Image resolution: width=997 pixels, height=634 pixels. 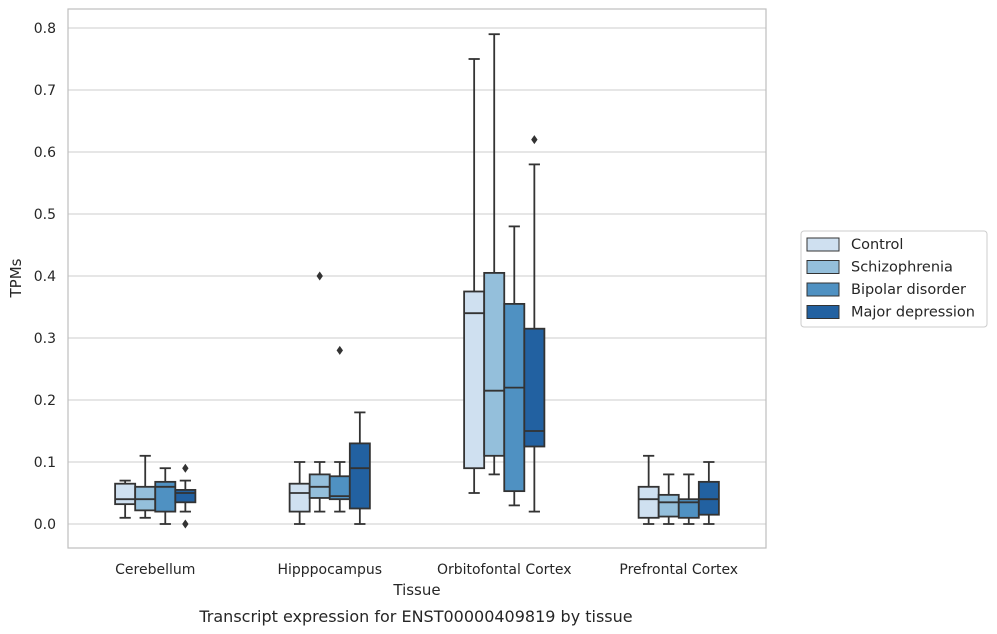 I want to click on legend-item: Schizophrenia, so click(x=879, y=268).